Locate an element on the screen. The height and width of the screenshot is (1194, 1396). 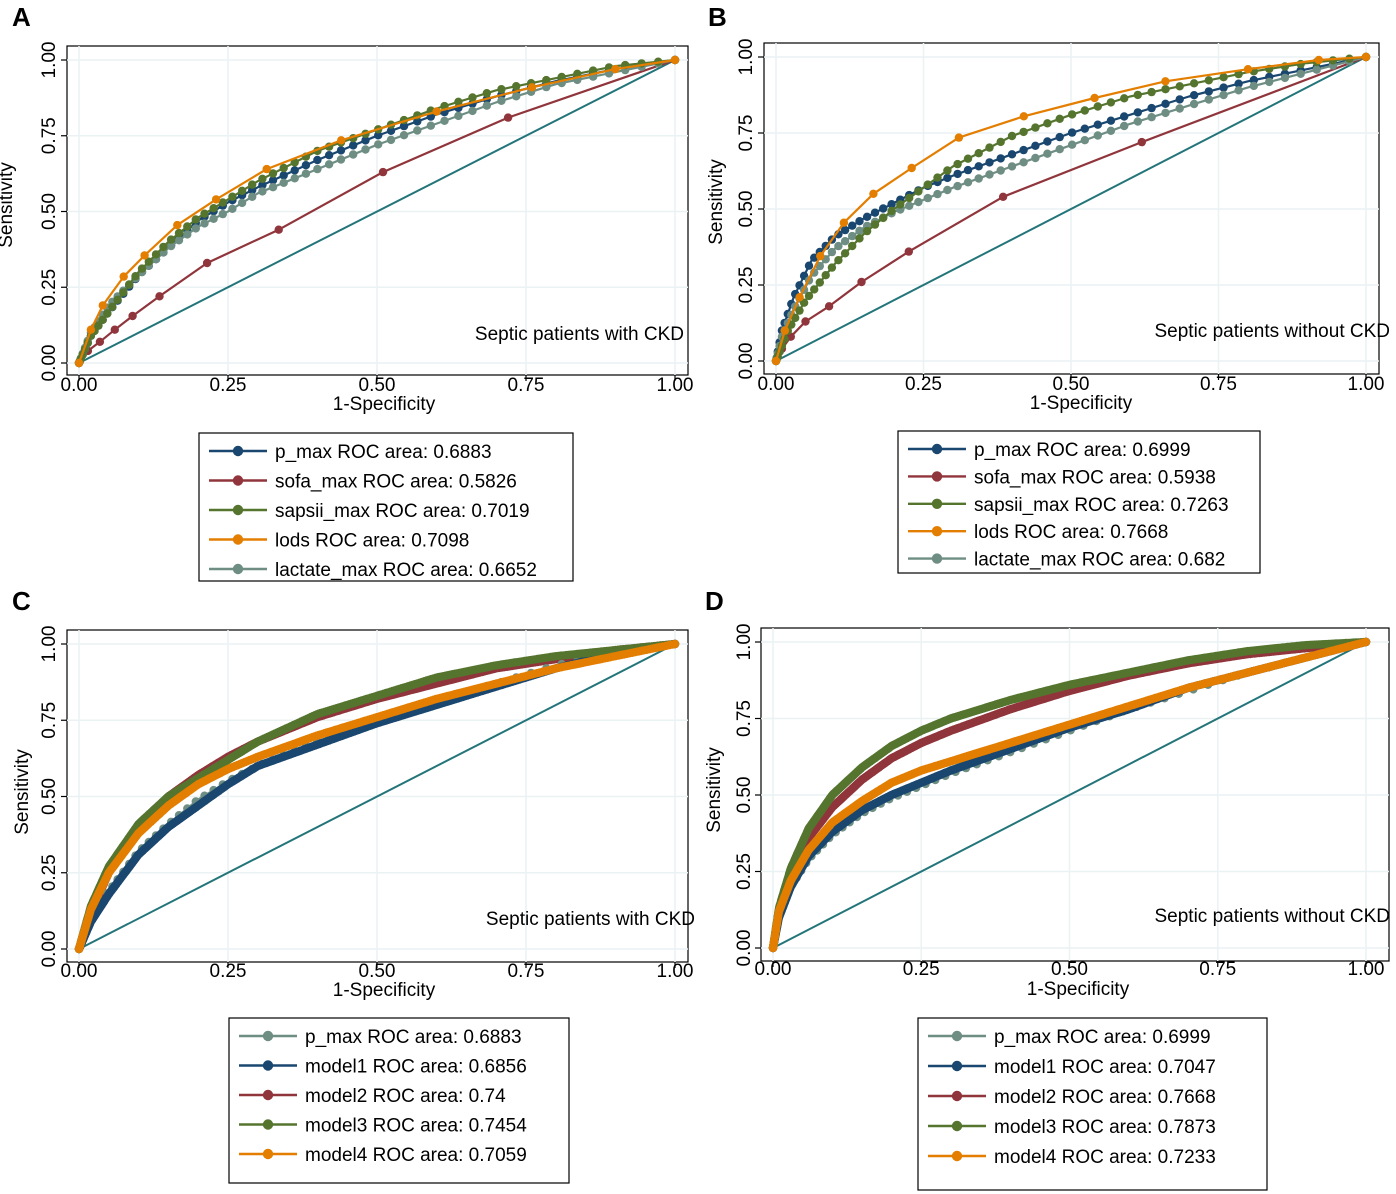
x-tick-label: 0.75 is located at coordinates (1217, 969).